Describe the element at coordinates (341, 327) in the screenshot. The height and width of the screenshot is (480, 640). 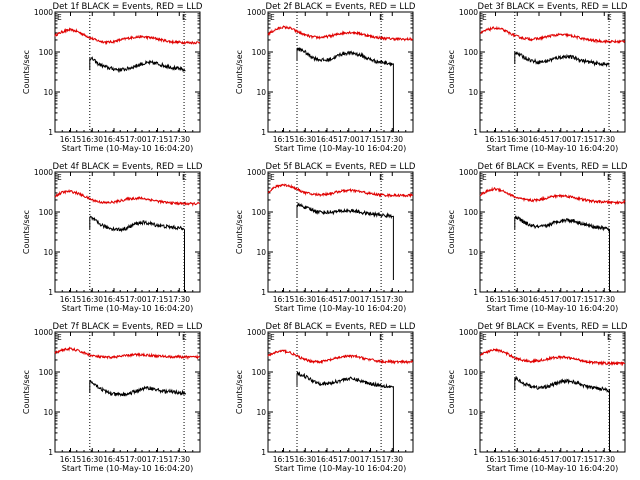
I see `panel-title: Det 8f BLACK = Events, RED = LLD` at that location.